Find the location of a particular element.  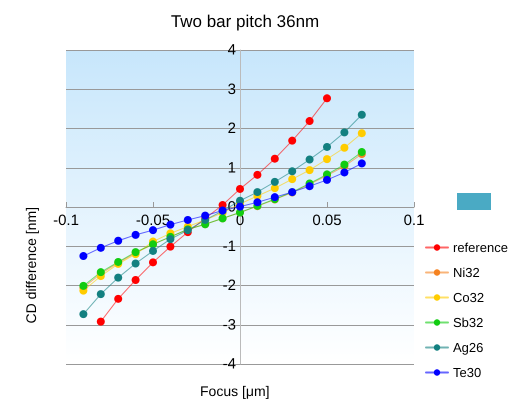

y-axis-title: CD difference [nm] is located at coordinates (31, 265).